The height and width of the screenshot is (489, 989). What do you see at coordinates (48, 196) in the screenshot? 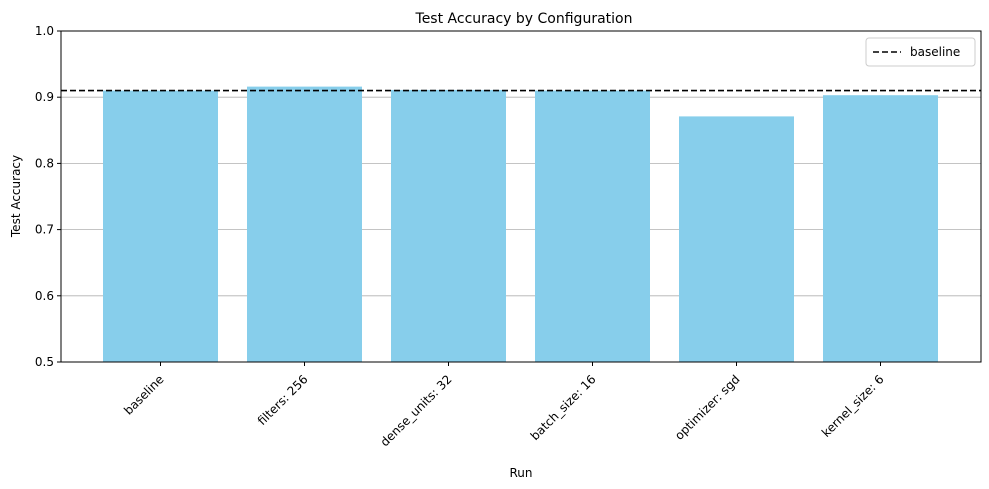
I see `y-tick-layer: 0.5 0.6 0.7 0.8 0.9 1.0` at bounding box center [48, 196].